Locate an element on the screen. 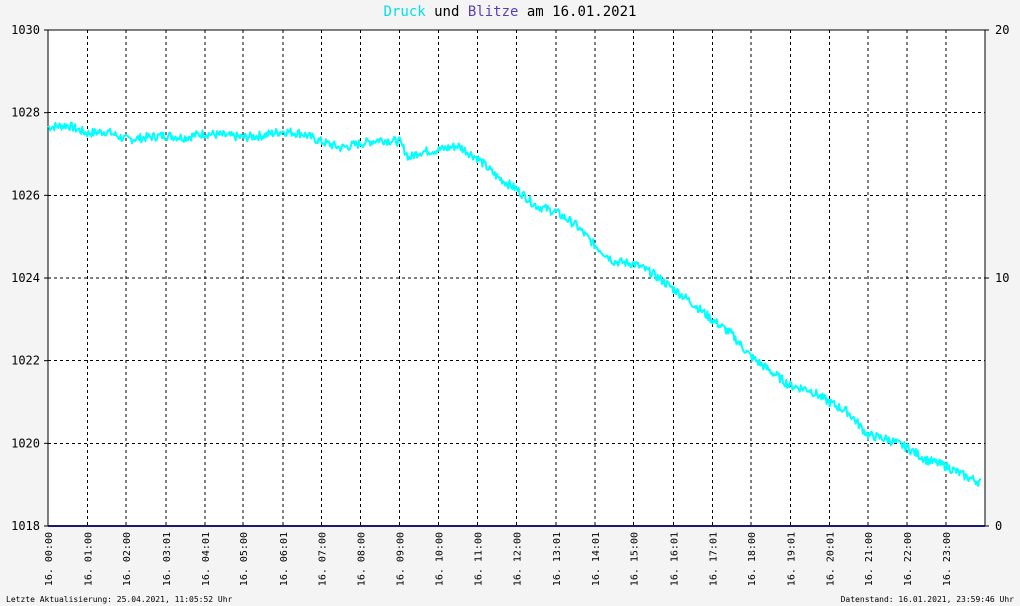 The image size is (1020, 606). y-left-tick-label: 1018 is located at coordinates (25, 526).